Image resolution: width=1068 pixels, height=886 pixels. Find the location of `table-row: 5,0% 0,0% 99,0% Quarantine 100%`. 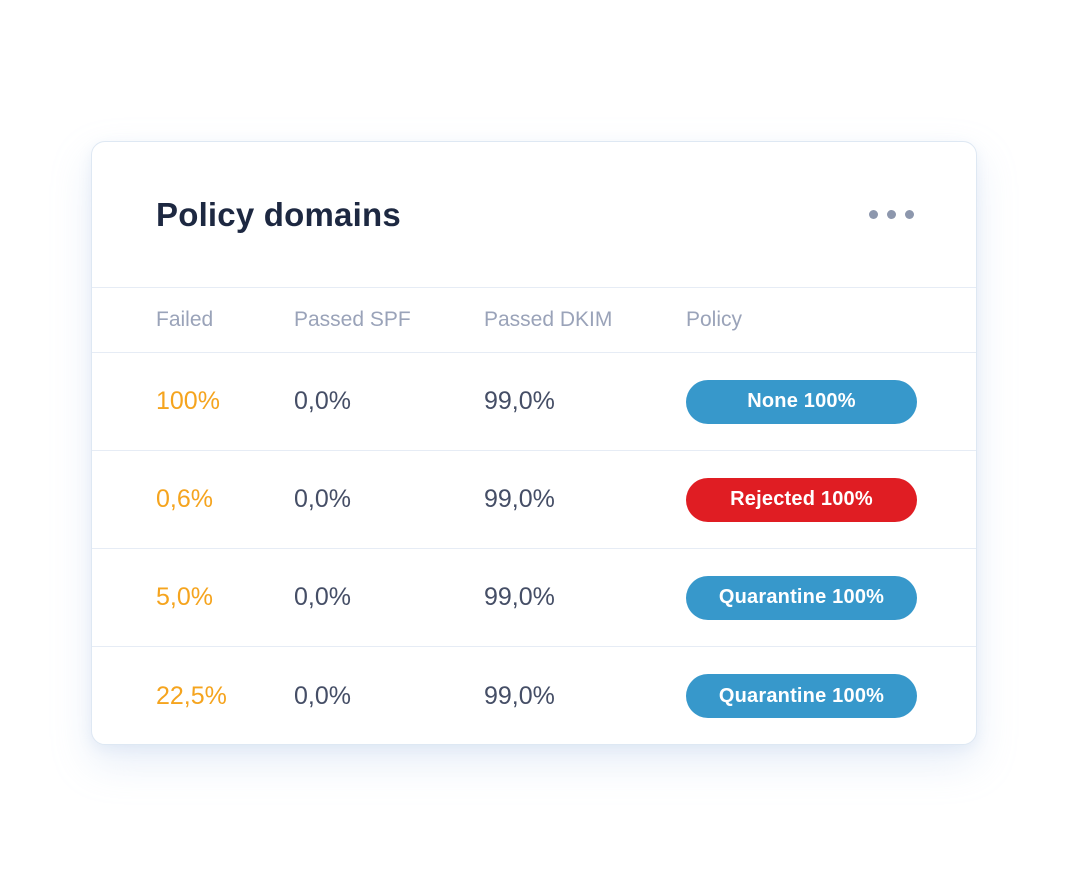

table-row: 5,0% 0,0% 99,0% Quarantine 100% is located at coordinates (534, 598).